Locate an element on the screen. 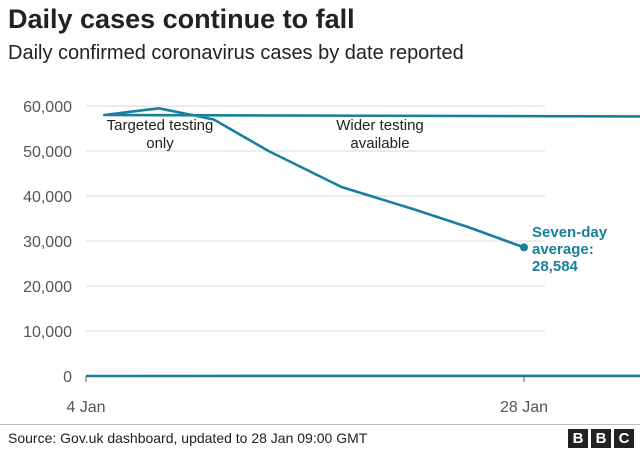 The height and width of the screenshot is (451, 640). y-tick-label: 30,000 is located at coordinates (47, 242).